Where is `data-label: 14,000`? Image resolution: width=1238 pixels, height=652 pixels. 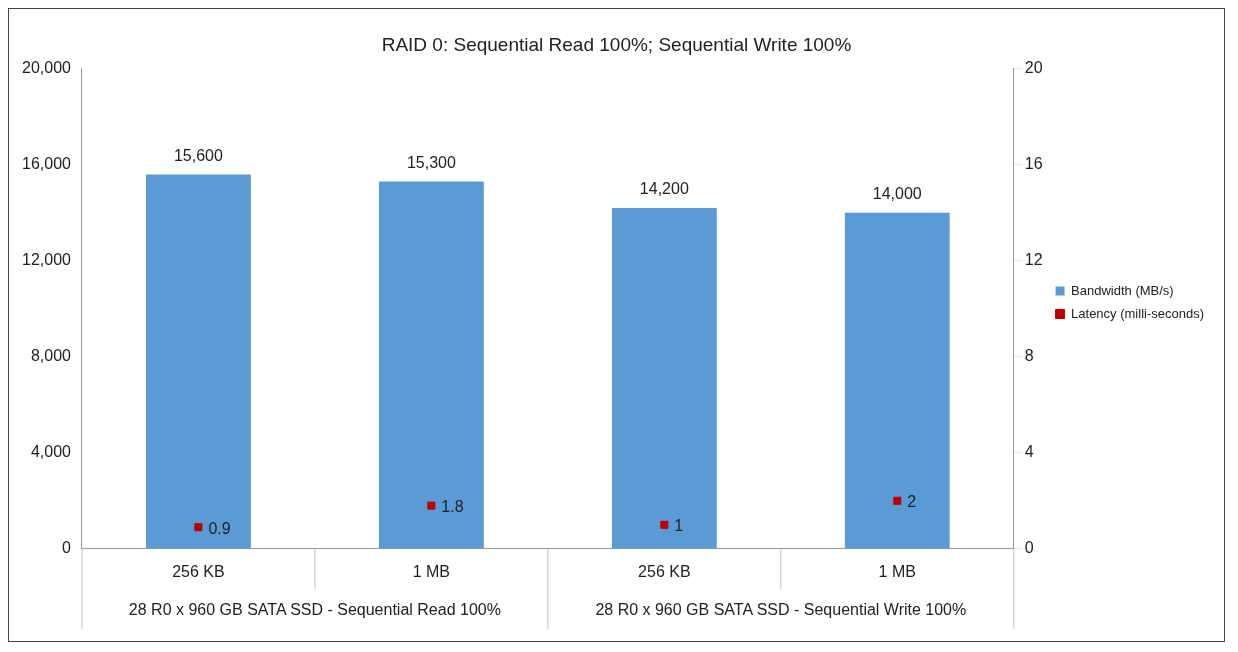 data-label: 14,000 is located at coordinates (897, 194).